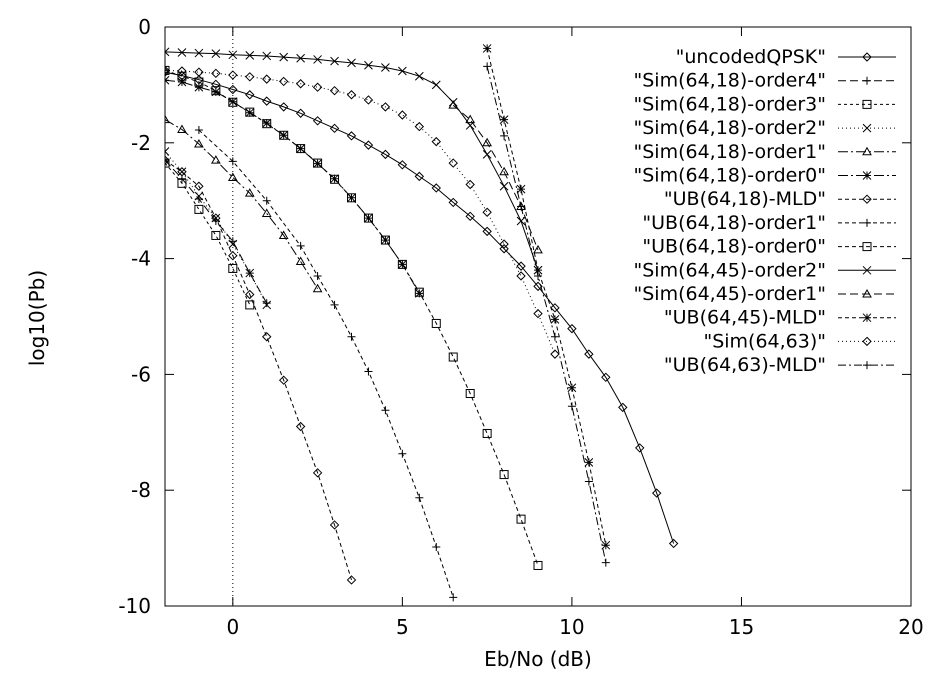 The width and height of the screenshot is (949, 687). I want to click on legend-label-ub-64-18-order0: "UB(64,18)-order0", so click(734, 247).